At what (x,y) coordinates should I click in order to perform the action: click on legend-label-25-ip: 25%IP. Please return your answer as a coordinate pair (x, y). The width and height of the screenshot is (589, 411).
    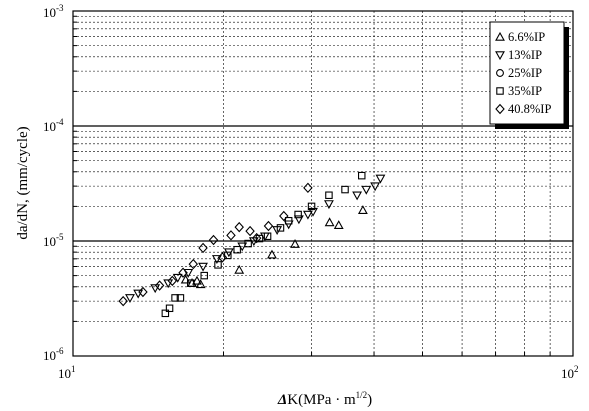
    Looking at the image, I should click on (525, 73).